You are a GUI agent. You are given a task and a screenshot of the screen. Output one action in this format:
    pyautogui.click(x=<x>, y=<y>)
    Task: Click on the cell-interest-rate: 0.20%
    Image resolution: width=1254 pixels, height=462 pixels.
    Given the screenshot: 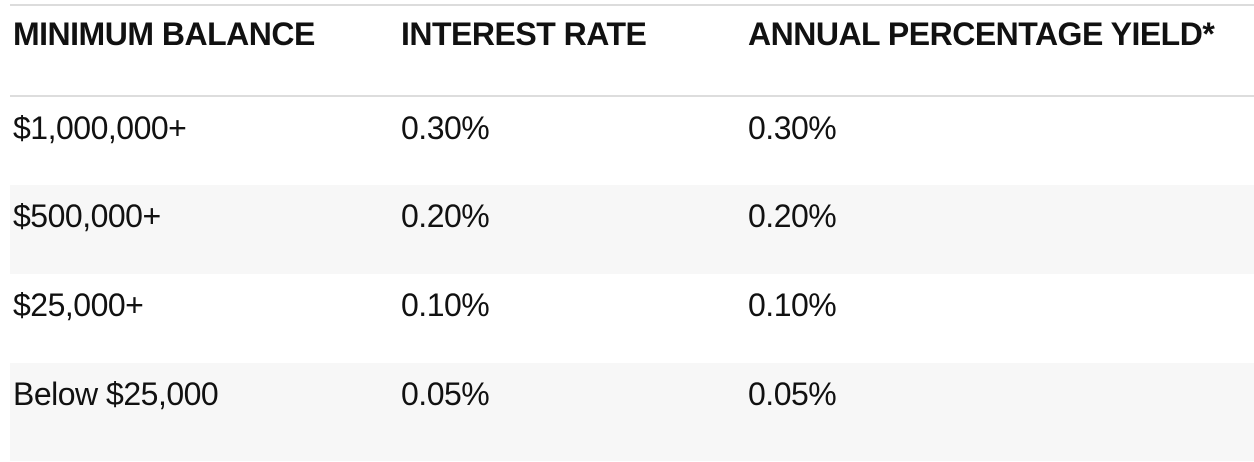 What is the action you would take?
    pyautogui.click(x=445, y=216)
    